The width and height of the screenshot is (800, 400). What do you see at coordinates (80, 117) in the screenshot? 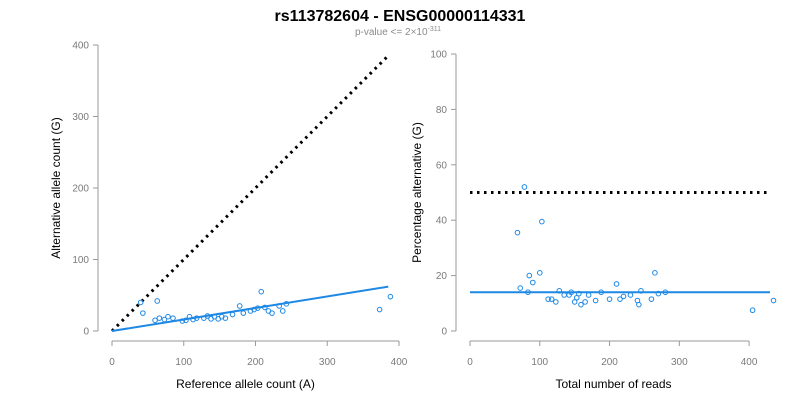
I see `y-tick-label: 300` at bounding box center [80, 117].